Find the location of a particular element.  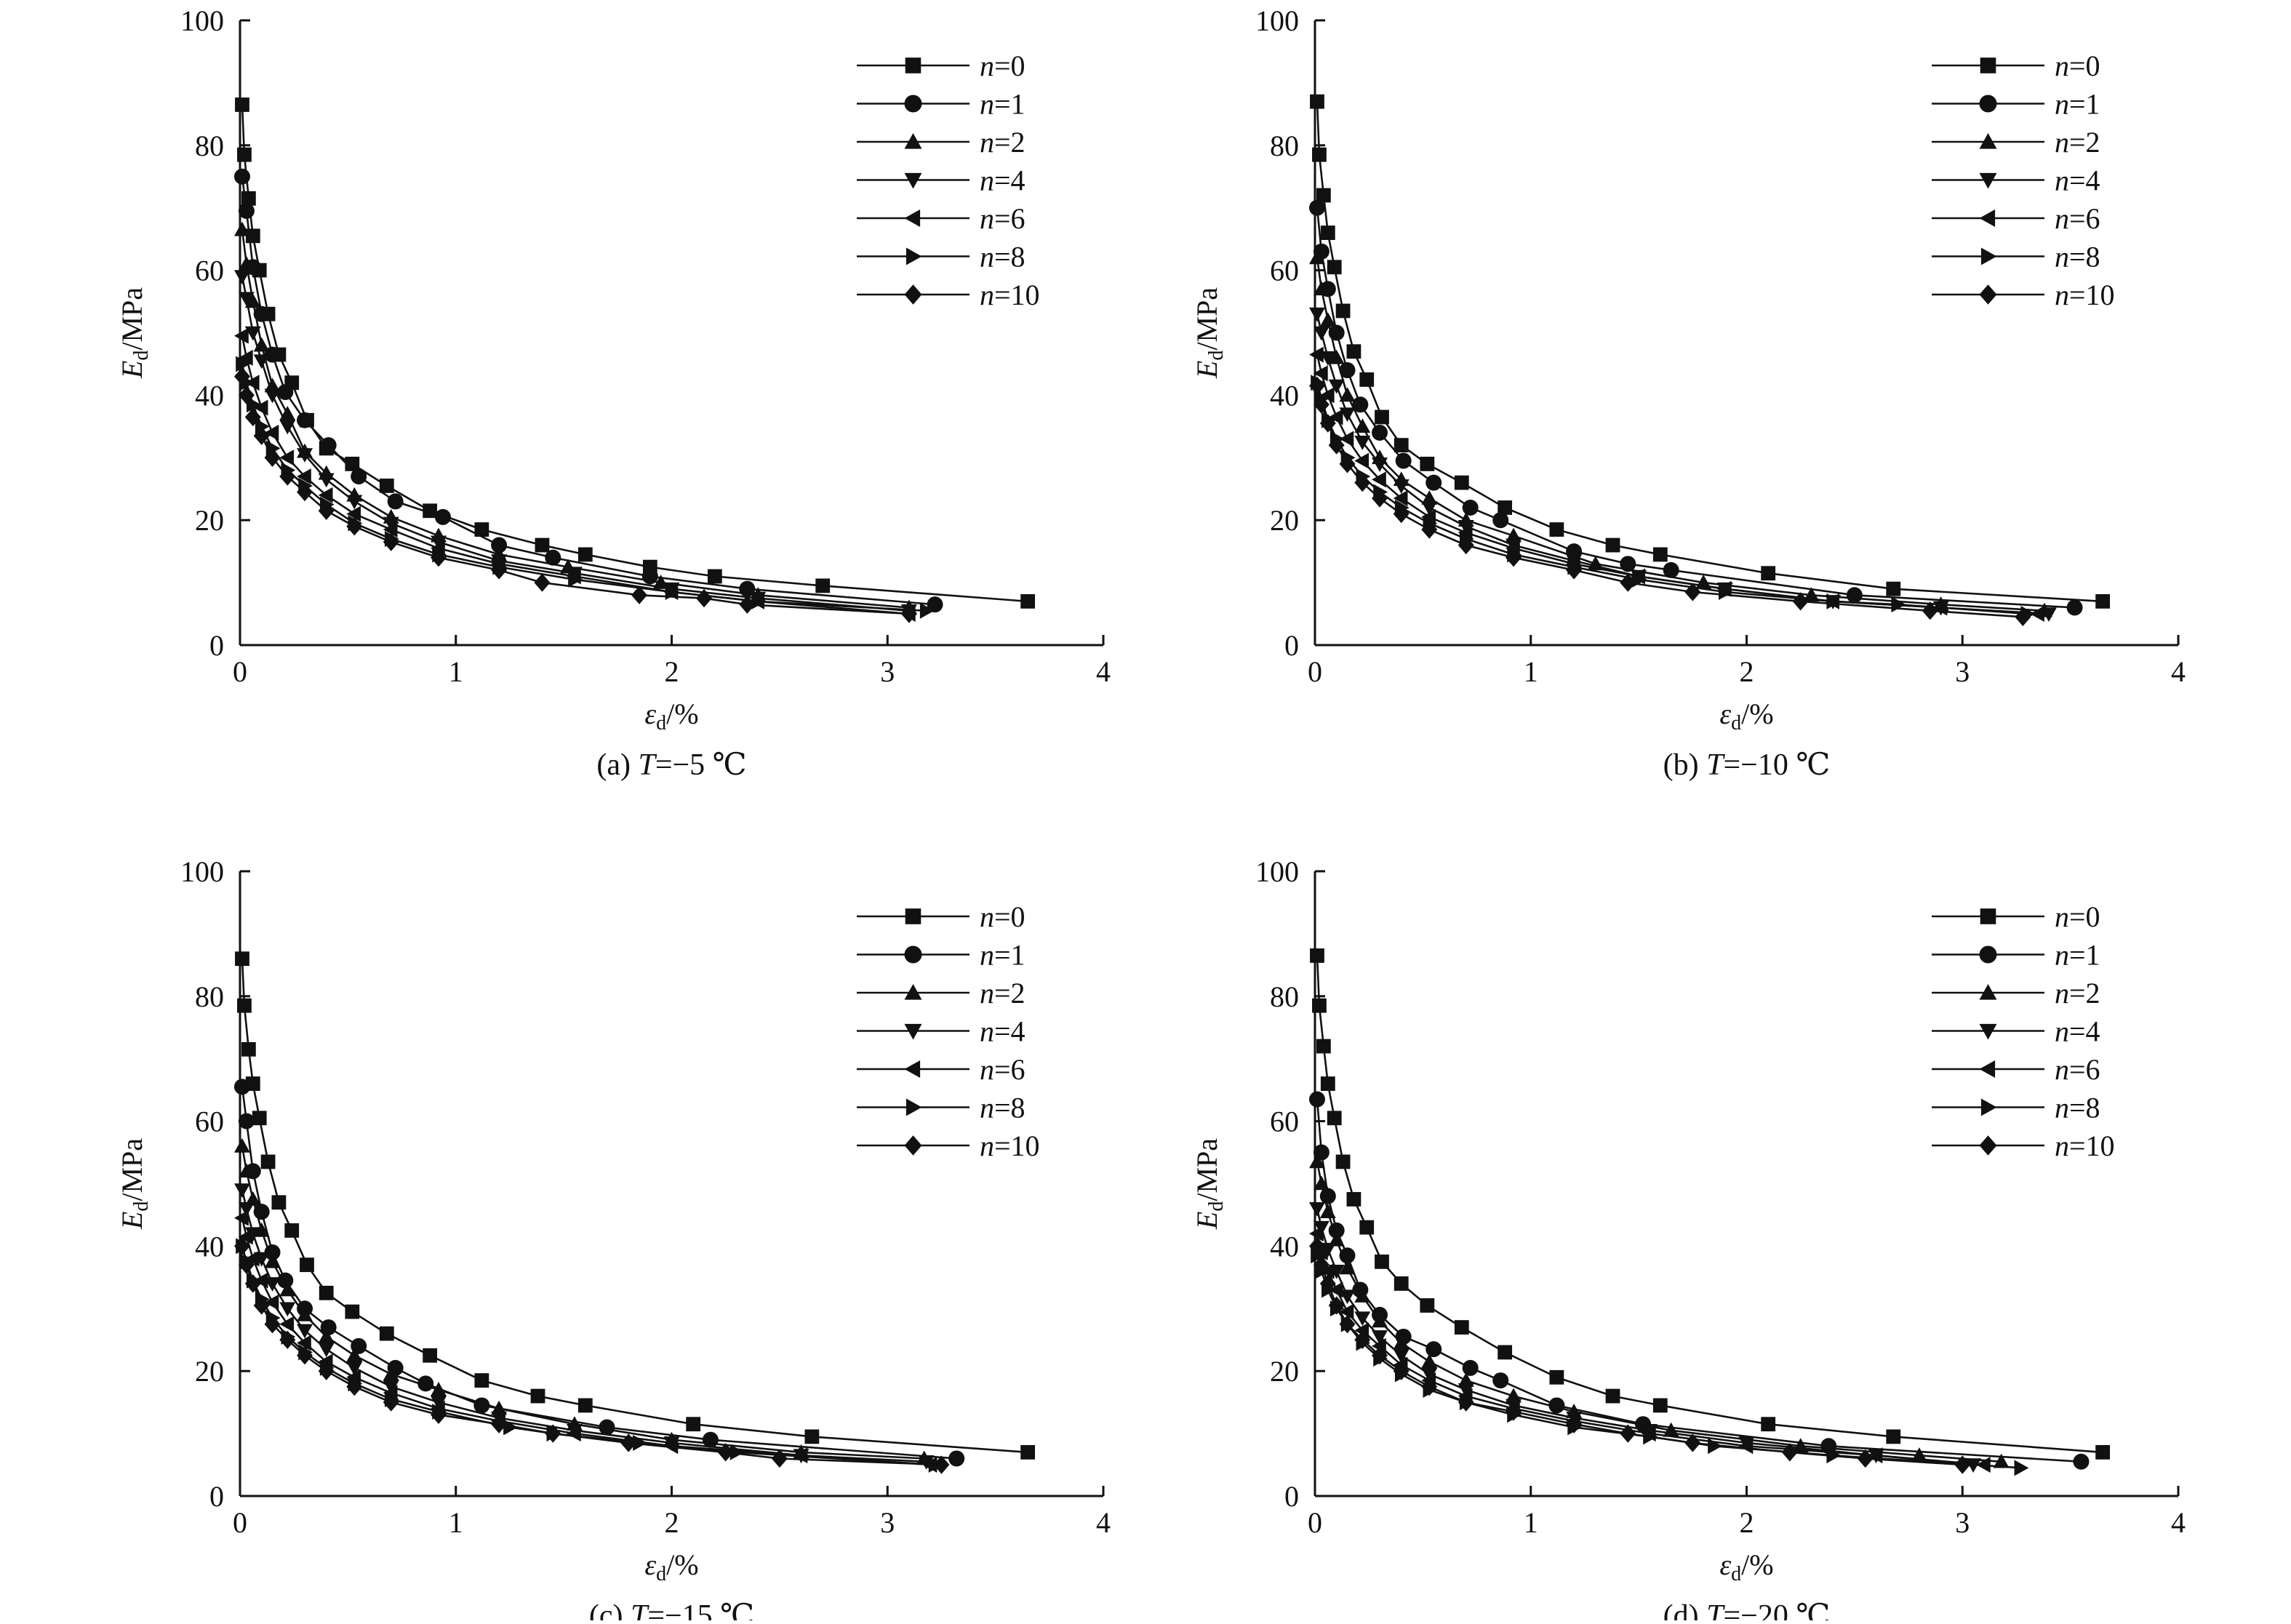

x-tick-label: 2 is located at coordinates (672, 1522).